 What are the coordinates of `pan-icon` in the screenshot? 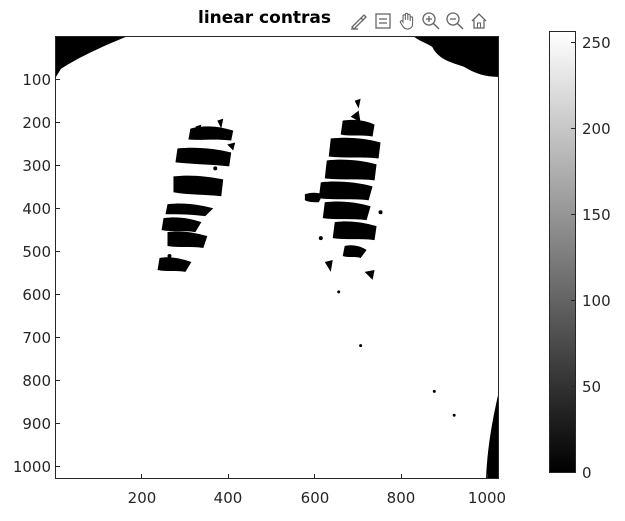 It's located at (406, 21).